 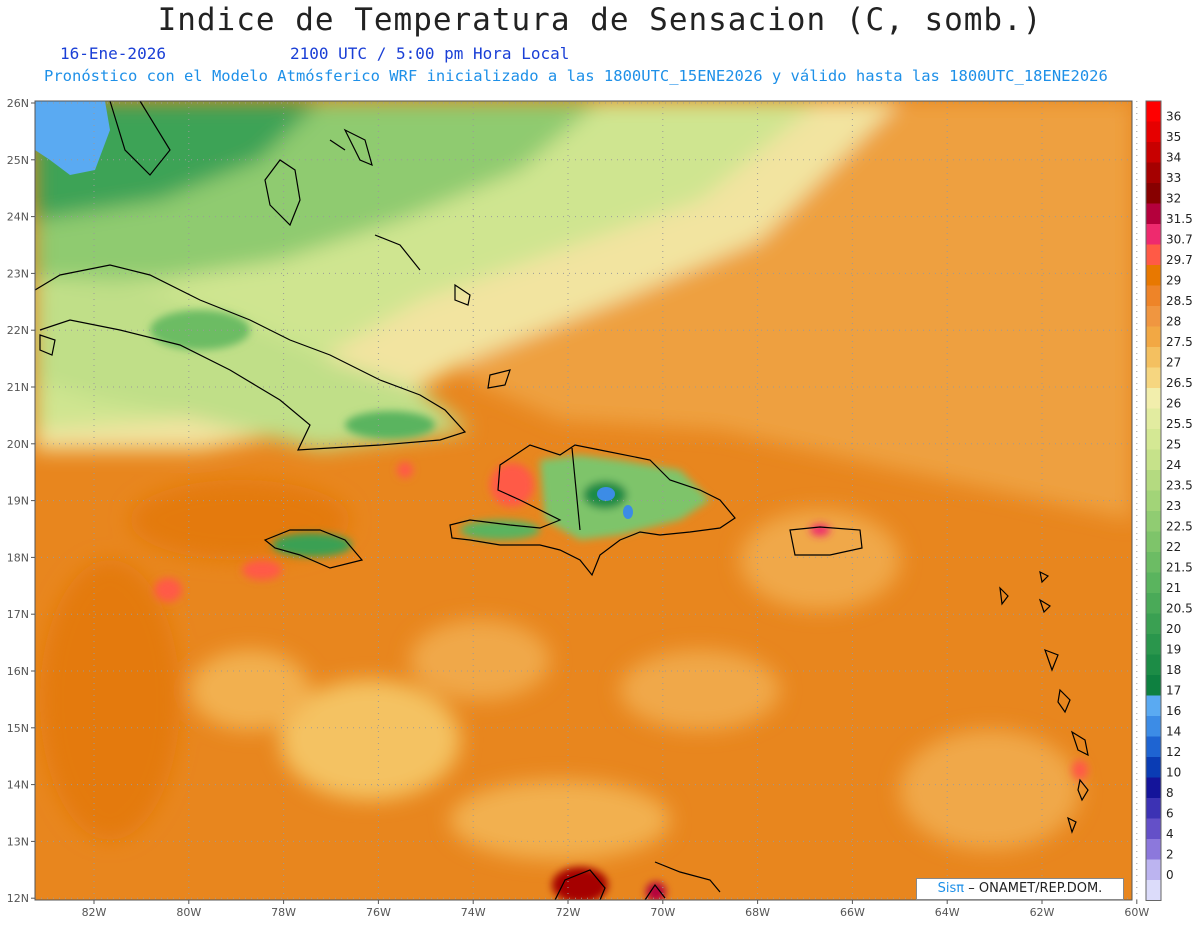 I want to click on colorbar-label: 17, so click(x=1173, y=691).